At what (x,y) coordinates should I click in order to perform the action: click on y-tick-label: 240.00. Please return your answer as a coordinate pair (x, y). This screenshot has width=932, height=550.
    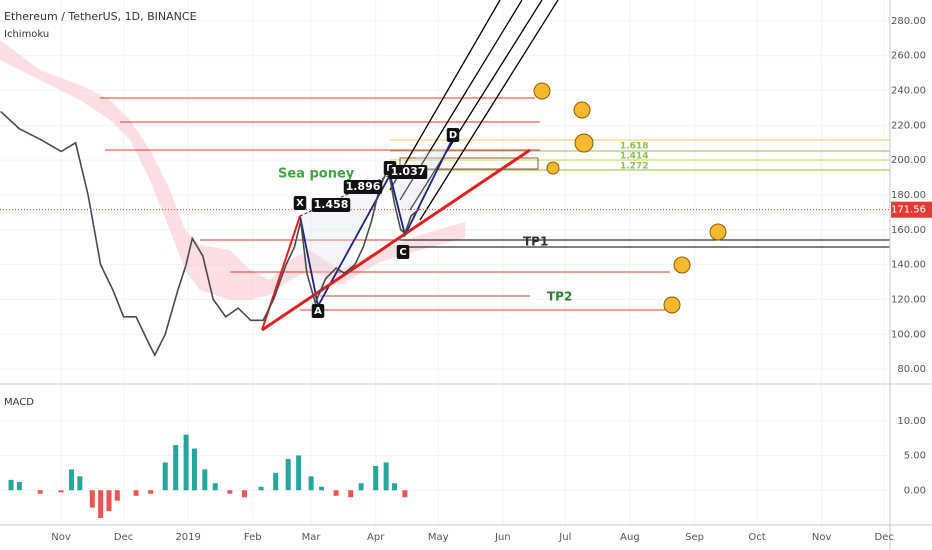
    Looking at the image, I should click on (908, 91).